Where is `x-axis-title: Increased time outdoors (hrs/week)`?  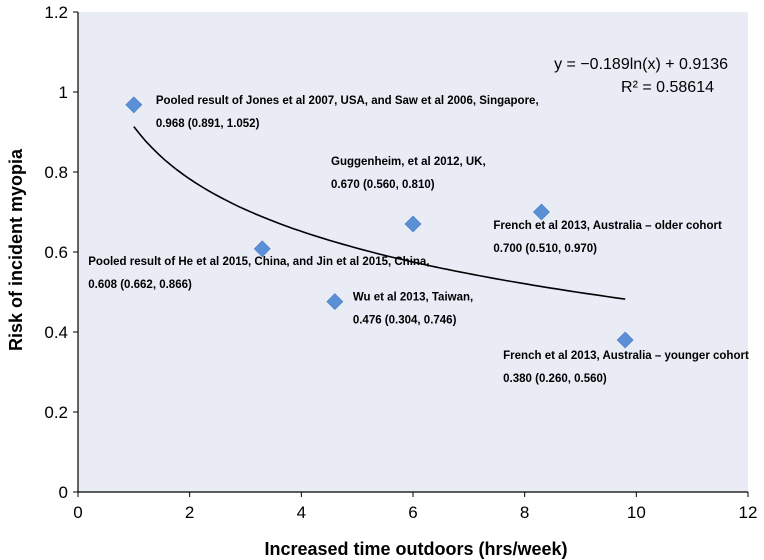 x-axis-title: Increased time outdoors (hrs/week) is located at coordinates (415, 549).